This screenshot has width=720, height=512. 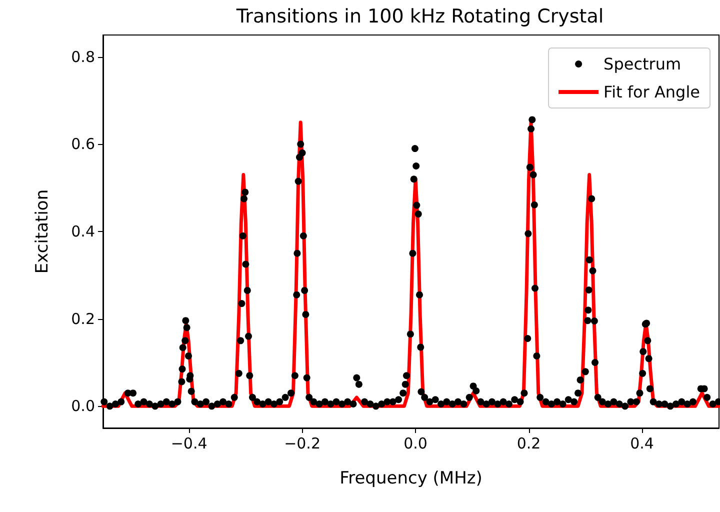 What do you see at coordinates (642, 443) in the screenshot?
I see `x-tick-label: 0.4` at bounding box center [642, 443].